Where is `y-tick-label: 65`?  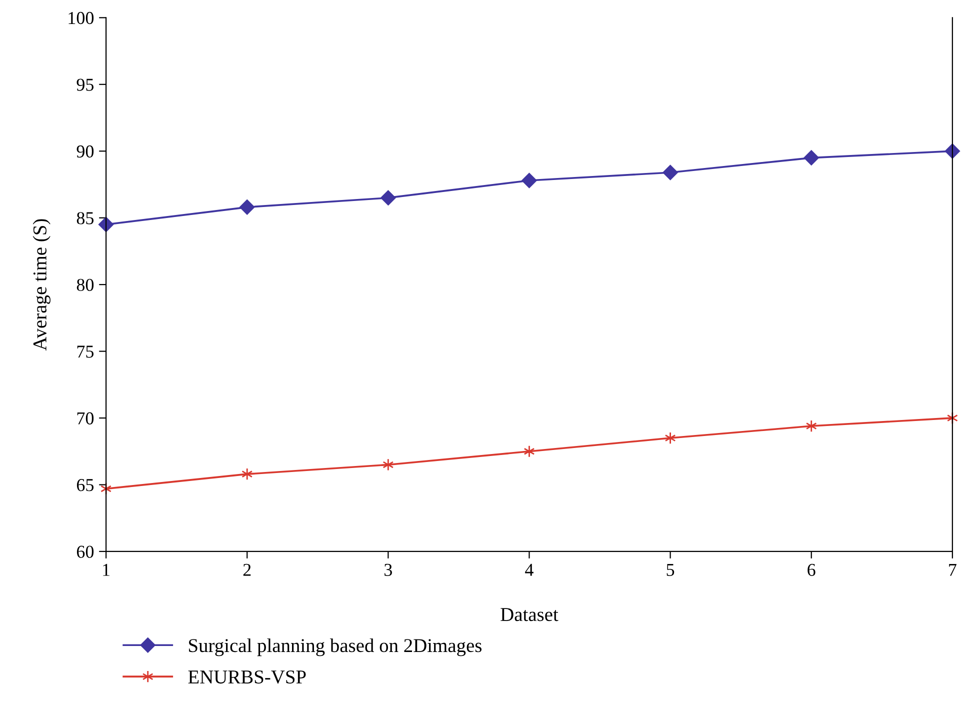
y-tick-label: 65 is located at coordinates (85, 485).